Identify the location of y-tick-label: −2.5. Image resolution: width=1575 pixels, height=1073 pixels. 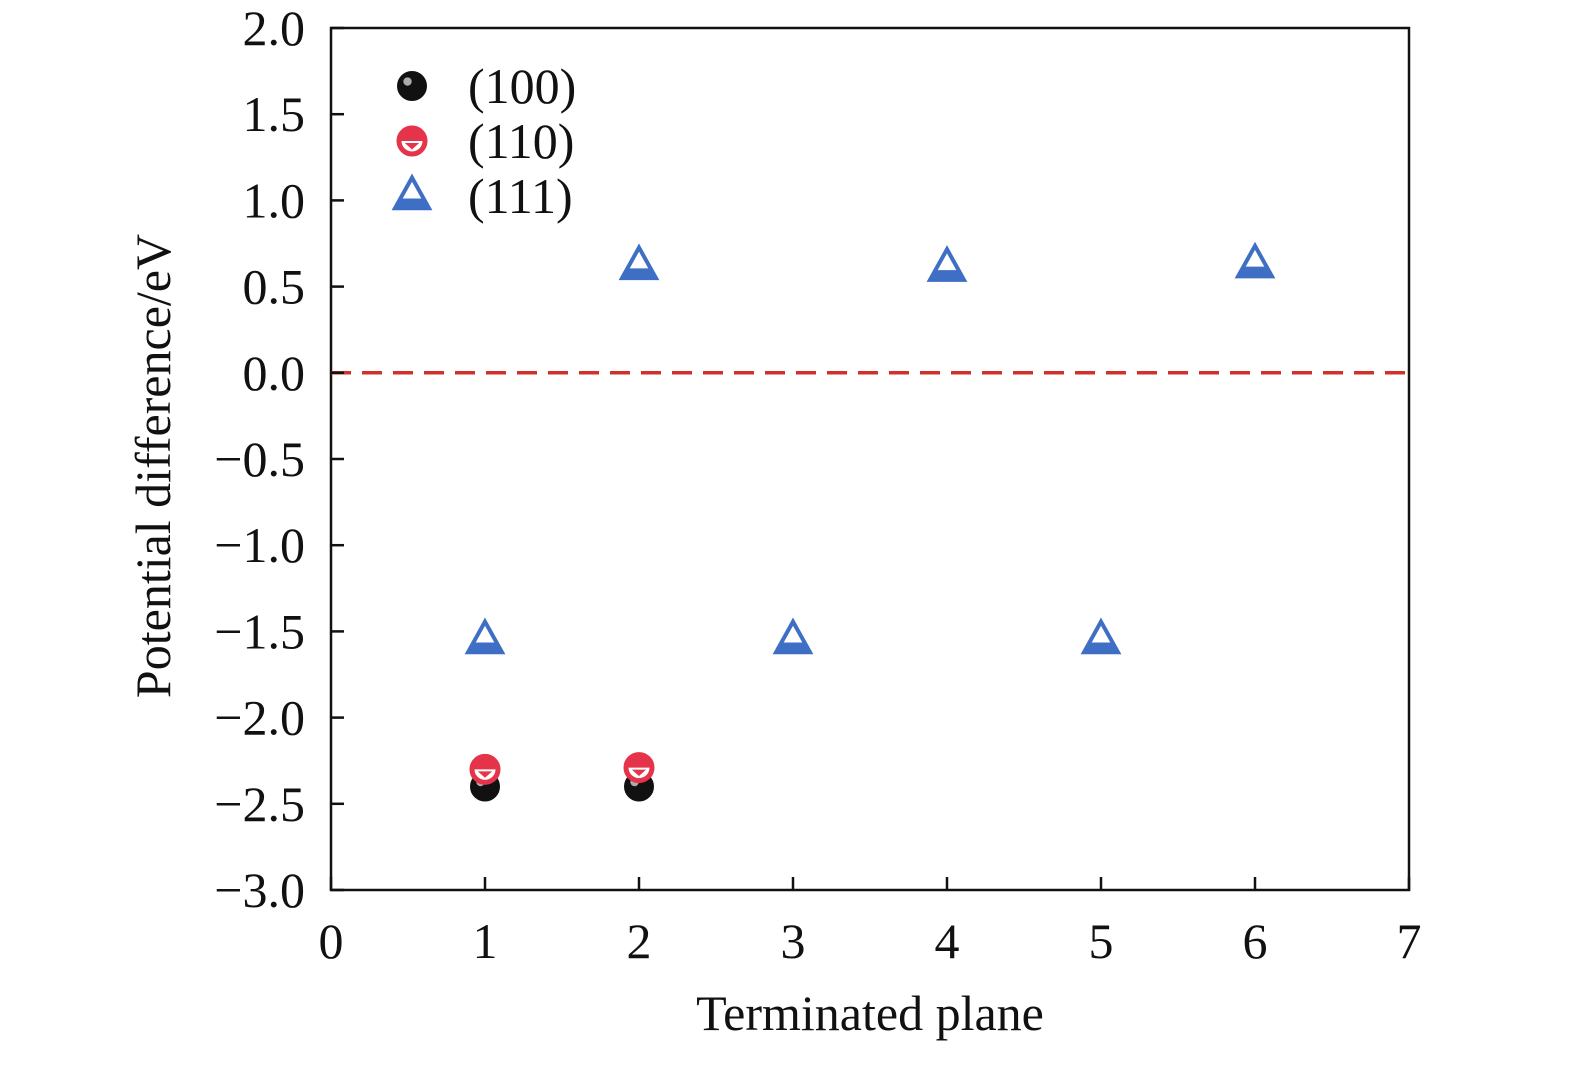
(259, 804).